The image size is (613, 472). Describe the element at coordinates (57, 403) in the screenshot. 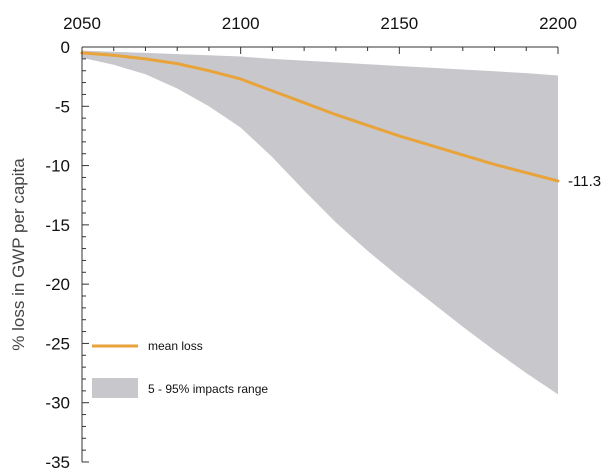

I see `y-tick-label: -30` at that location.